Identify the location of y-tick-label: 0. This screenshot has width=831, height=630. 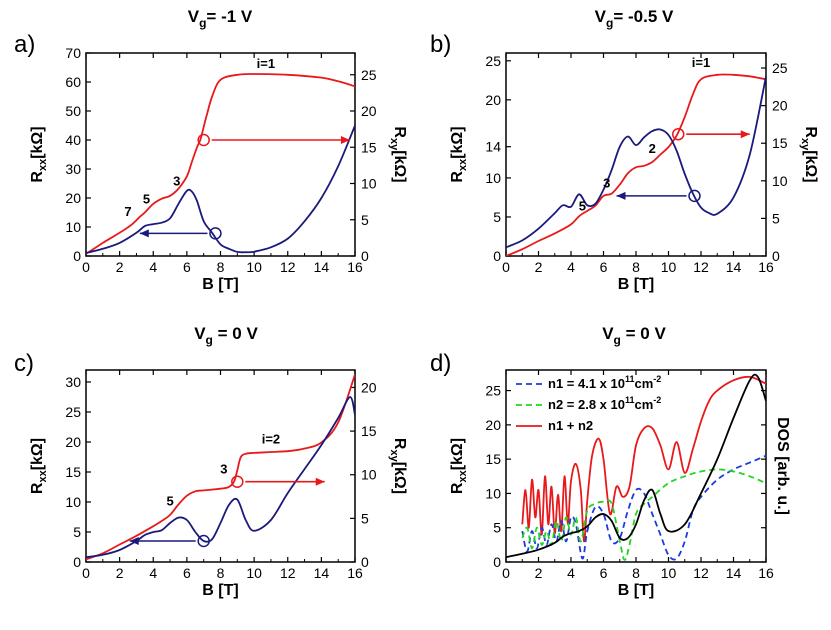
(77, 562).